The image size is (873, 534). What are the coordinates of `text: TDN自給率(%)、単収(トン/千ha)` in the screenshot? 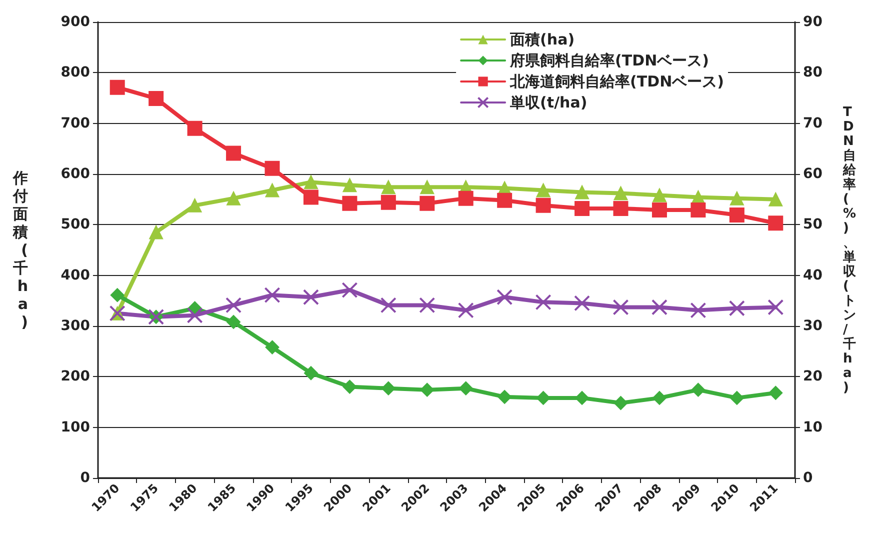 It's located at (849, 250).